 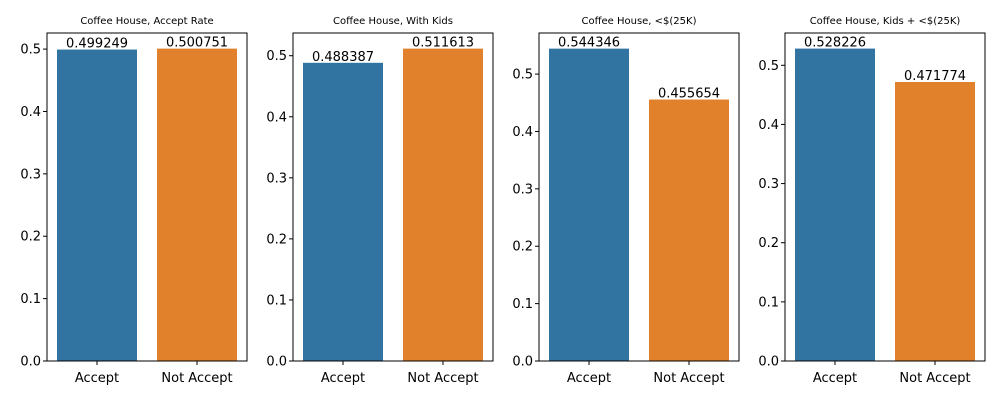 What do you see at coordinates (935, 76) in the screenshot?
I see `bar-value-label: 0.471774` at bounding box center [935, 76].